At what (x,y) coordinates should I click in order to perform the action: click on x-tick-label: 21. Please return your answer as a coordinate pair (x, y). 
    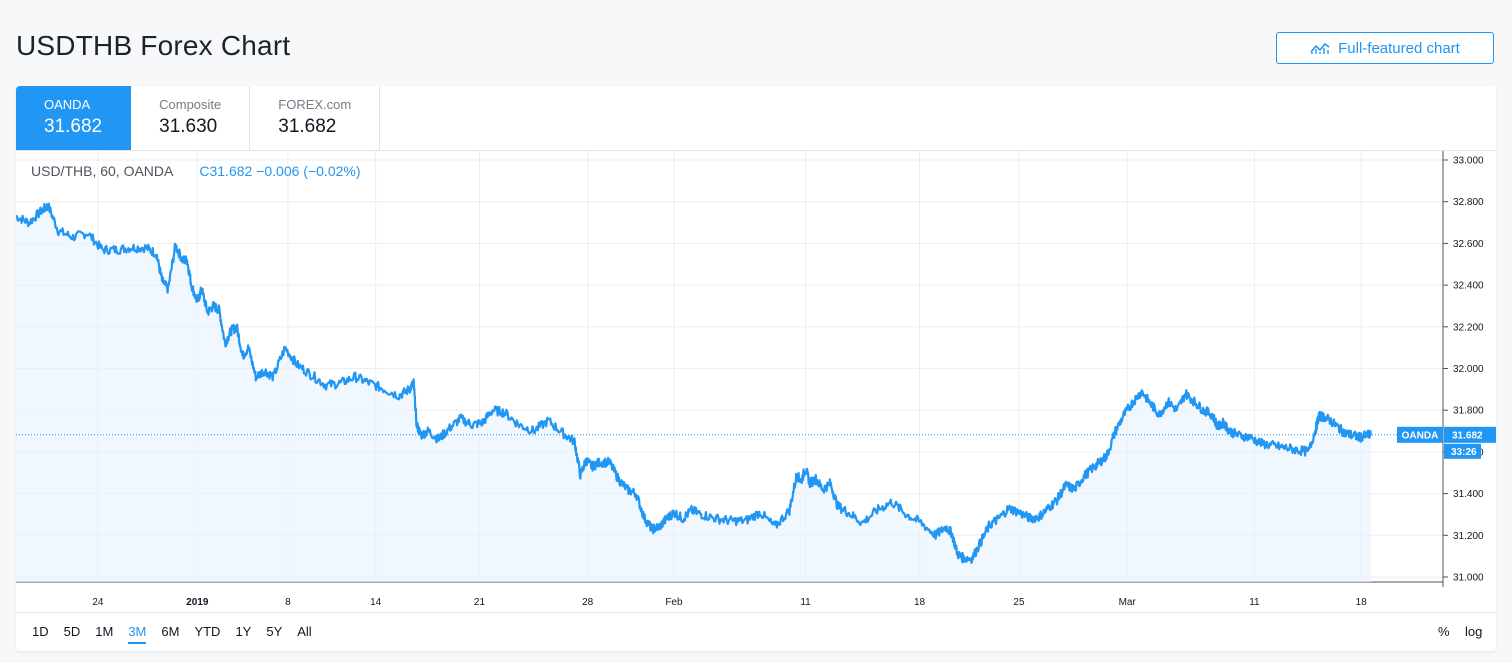
    Looking at the image, I should click on (480, 602).